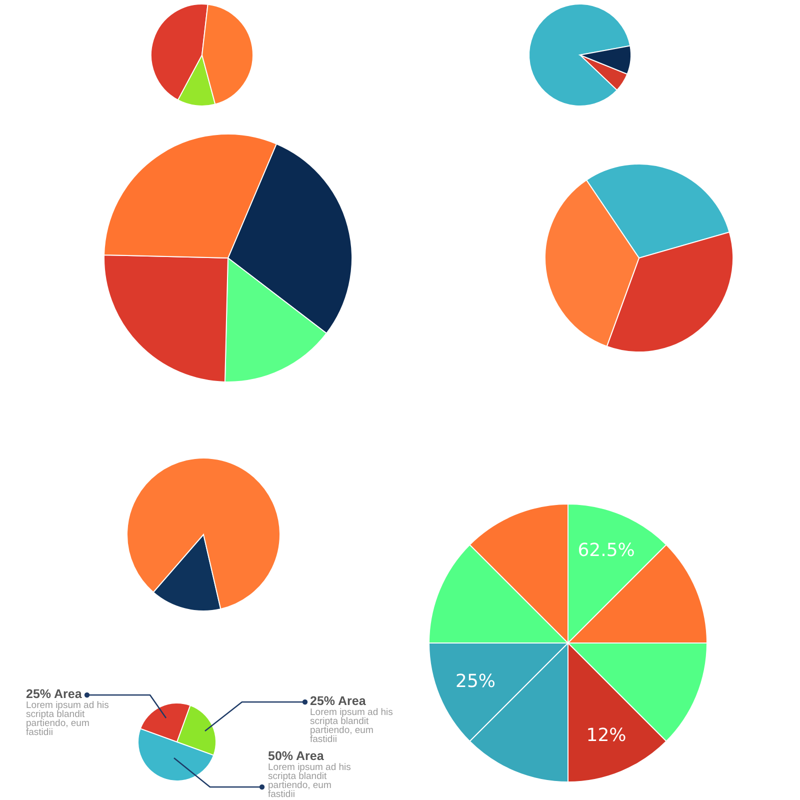 The height and width of the screenshot is (800, 800). Describe the element at coordinates (606, 735) in the screenshot. I see `text: 12%` at that location.